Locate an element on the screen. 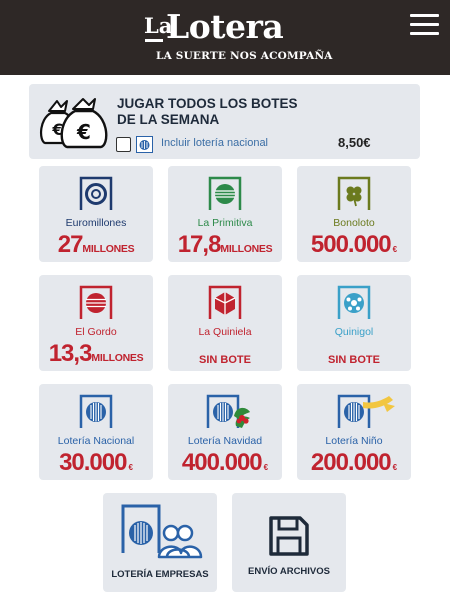 Image resolution: width=450 pixels, height=603 pixels. game-name: Bonoloto is located at coordinates (354, 223).